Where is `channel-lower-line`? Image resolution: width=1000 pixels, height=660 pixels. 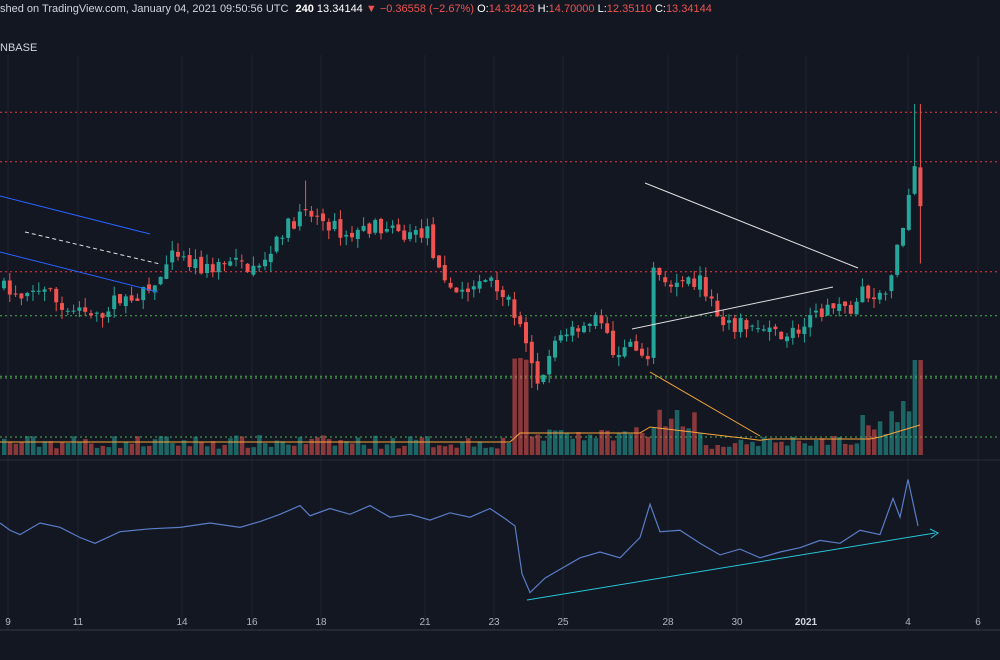
channel-lower-line is located at coordinates (79, 272).